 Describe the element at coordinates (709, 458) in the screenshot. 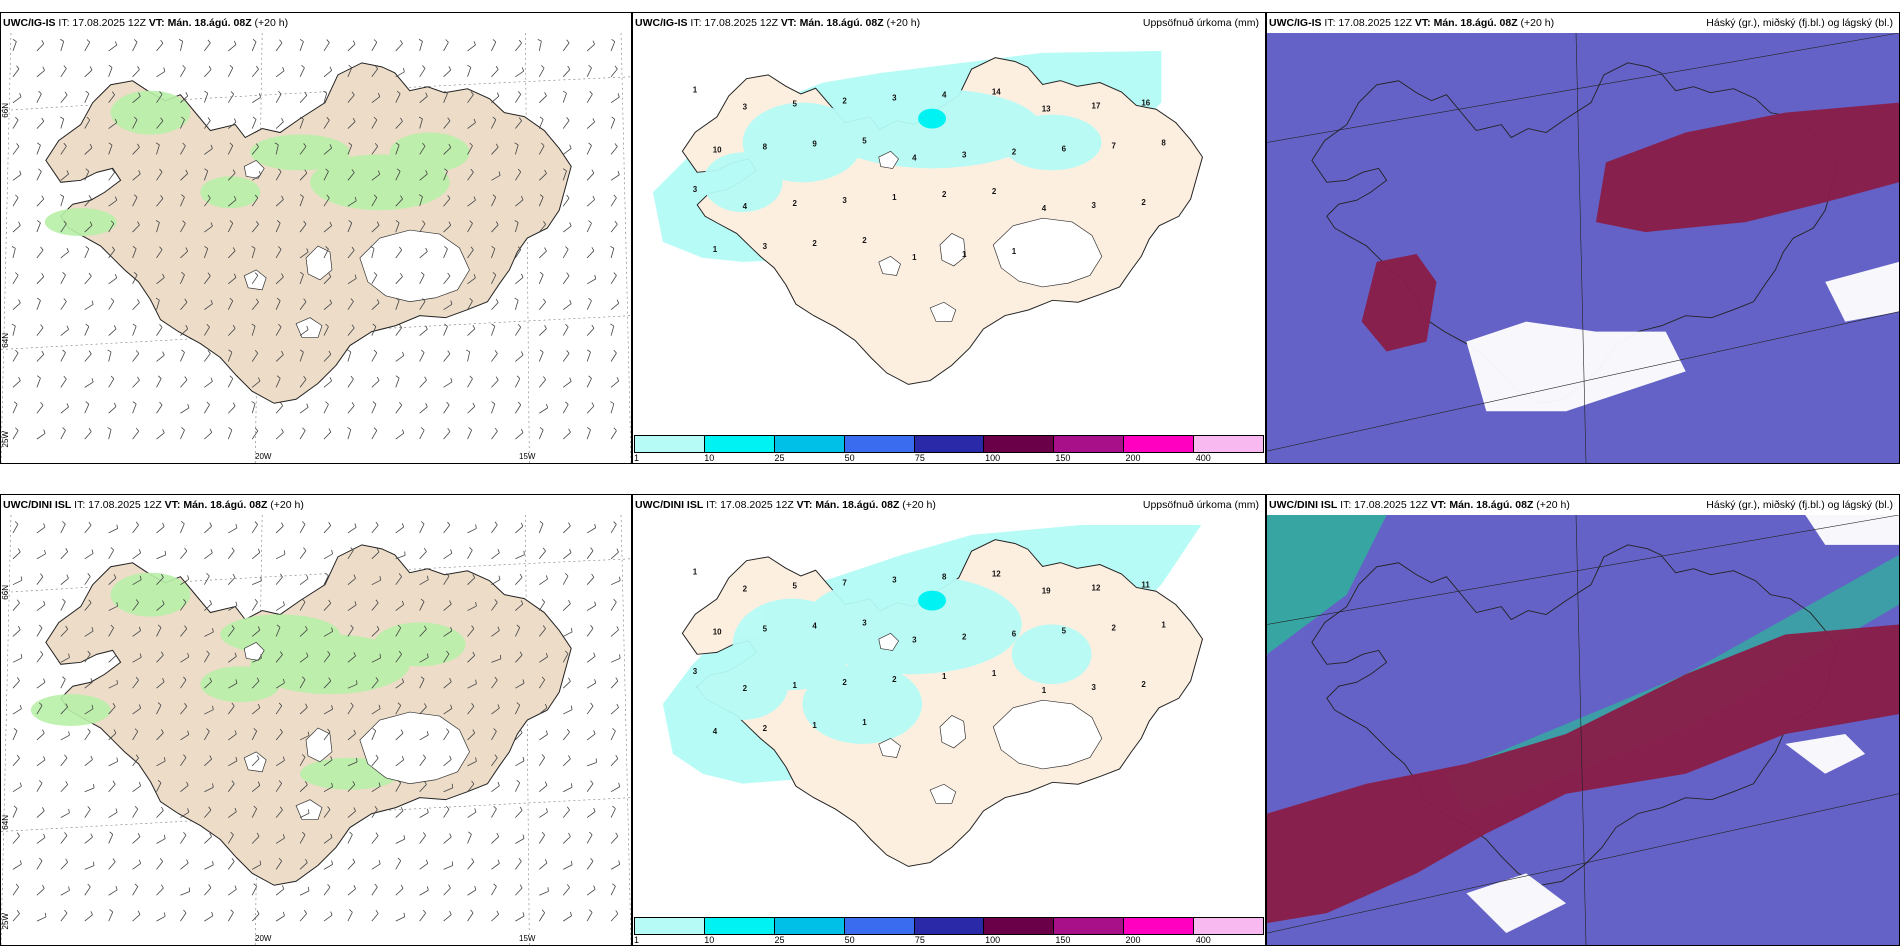

I see `colorbar-label: 10` at that location.